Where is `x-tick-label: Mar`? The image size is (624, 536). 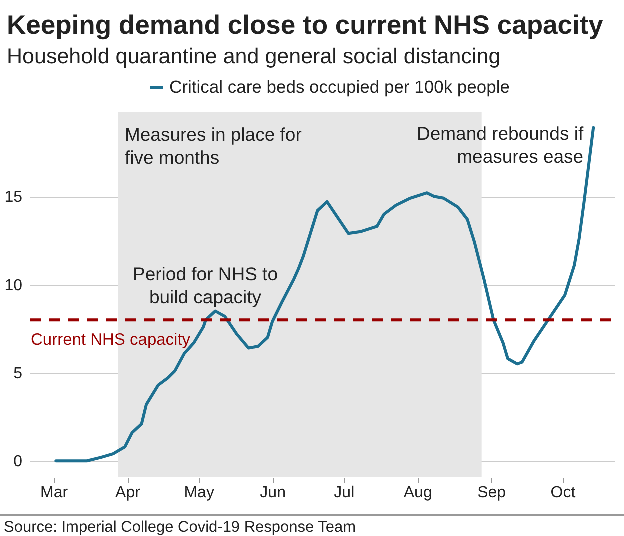
x-tick-label: Mar is located at coordinates (54, 493).